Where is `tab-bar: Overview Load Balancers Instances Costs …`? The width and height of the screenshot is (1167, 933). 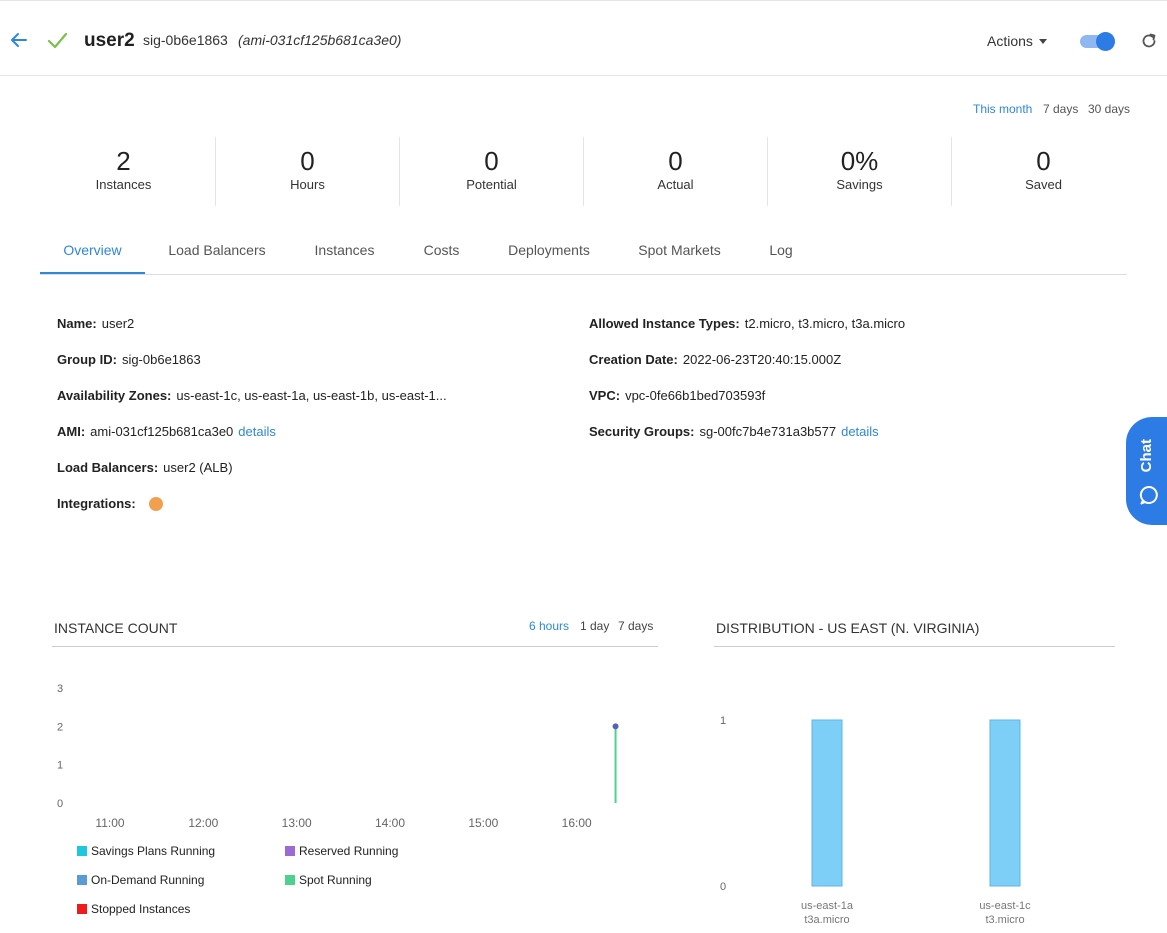 tab-bar: Overview Load Balancers Instances Costs … is located at coordinates (583, 251).